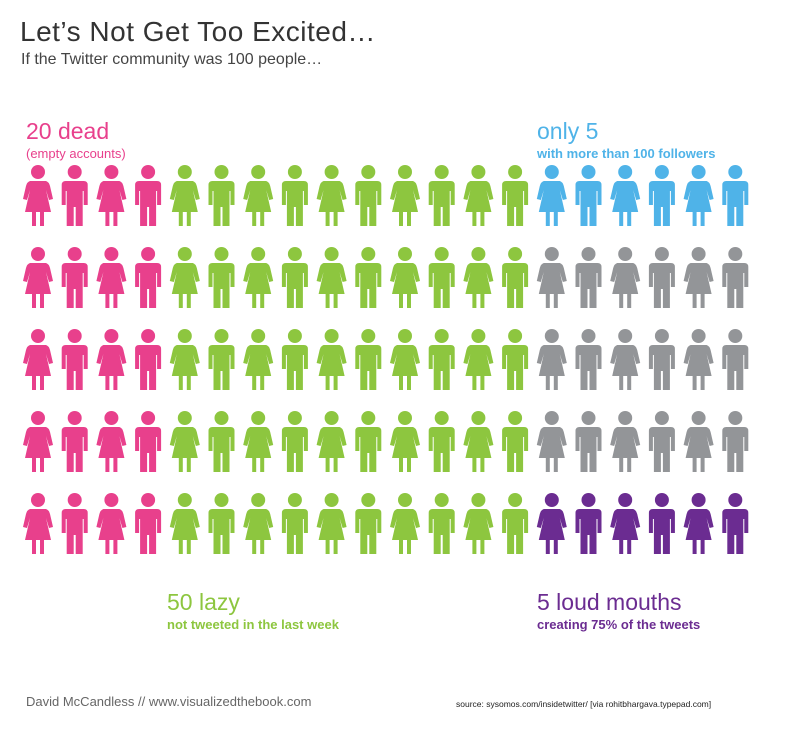 The image size is (797, 743). Describe the element at coordinates (735, 359) in the screenshot. I see `person-other-r3-c20` at that location.